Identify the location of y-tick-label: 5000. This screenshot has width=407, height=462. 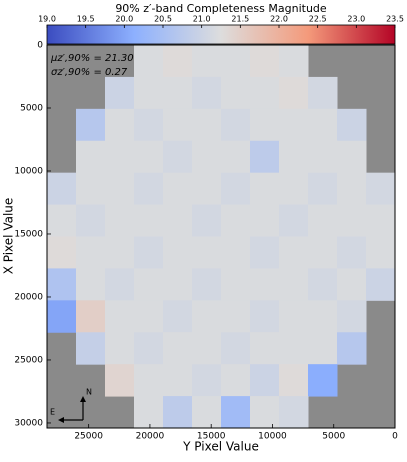
(31, 108).